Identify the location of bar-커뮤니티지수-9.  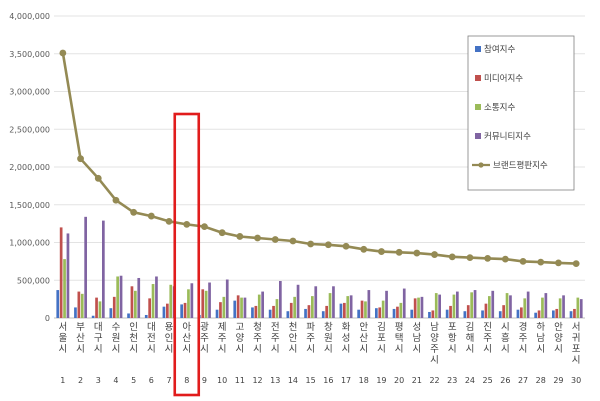
(209, 300).